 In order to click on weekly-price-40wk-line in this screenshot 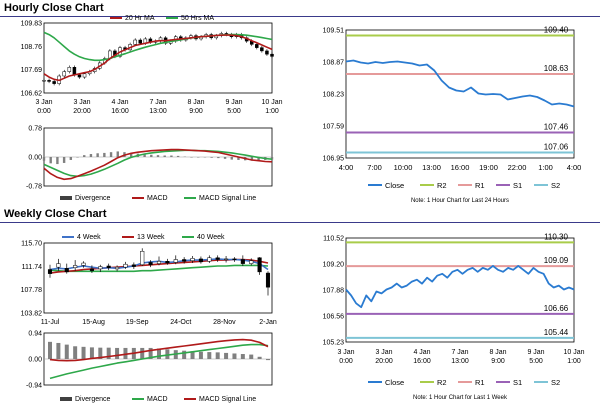, I will do `click(159, 268)`.